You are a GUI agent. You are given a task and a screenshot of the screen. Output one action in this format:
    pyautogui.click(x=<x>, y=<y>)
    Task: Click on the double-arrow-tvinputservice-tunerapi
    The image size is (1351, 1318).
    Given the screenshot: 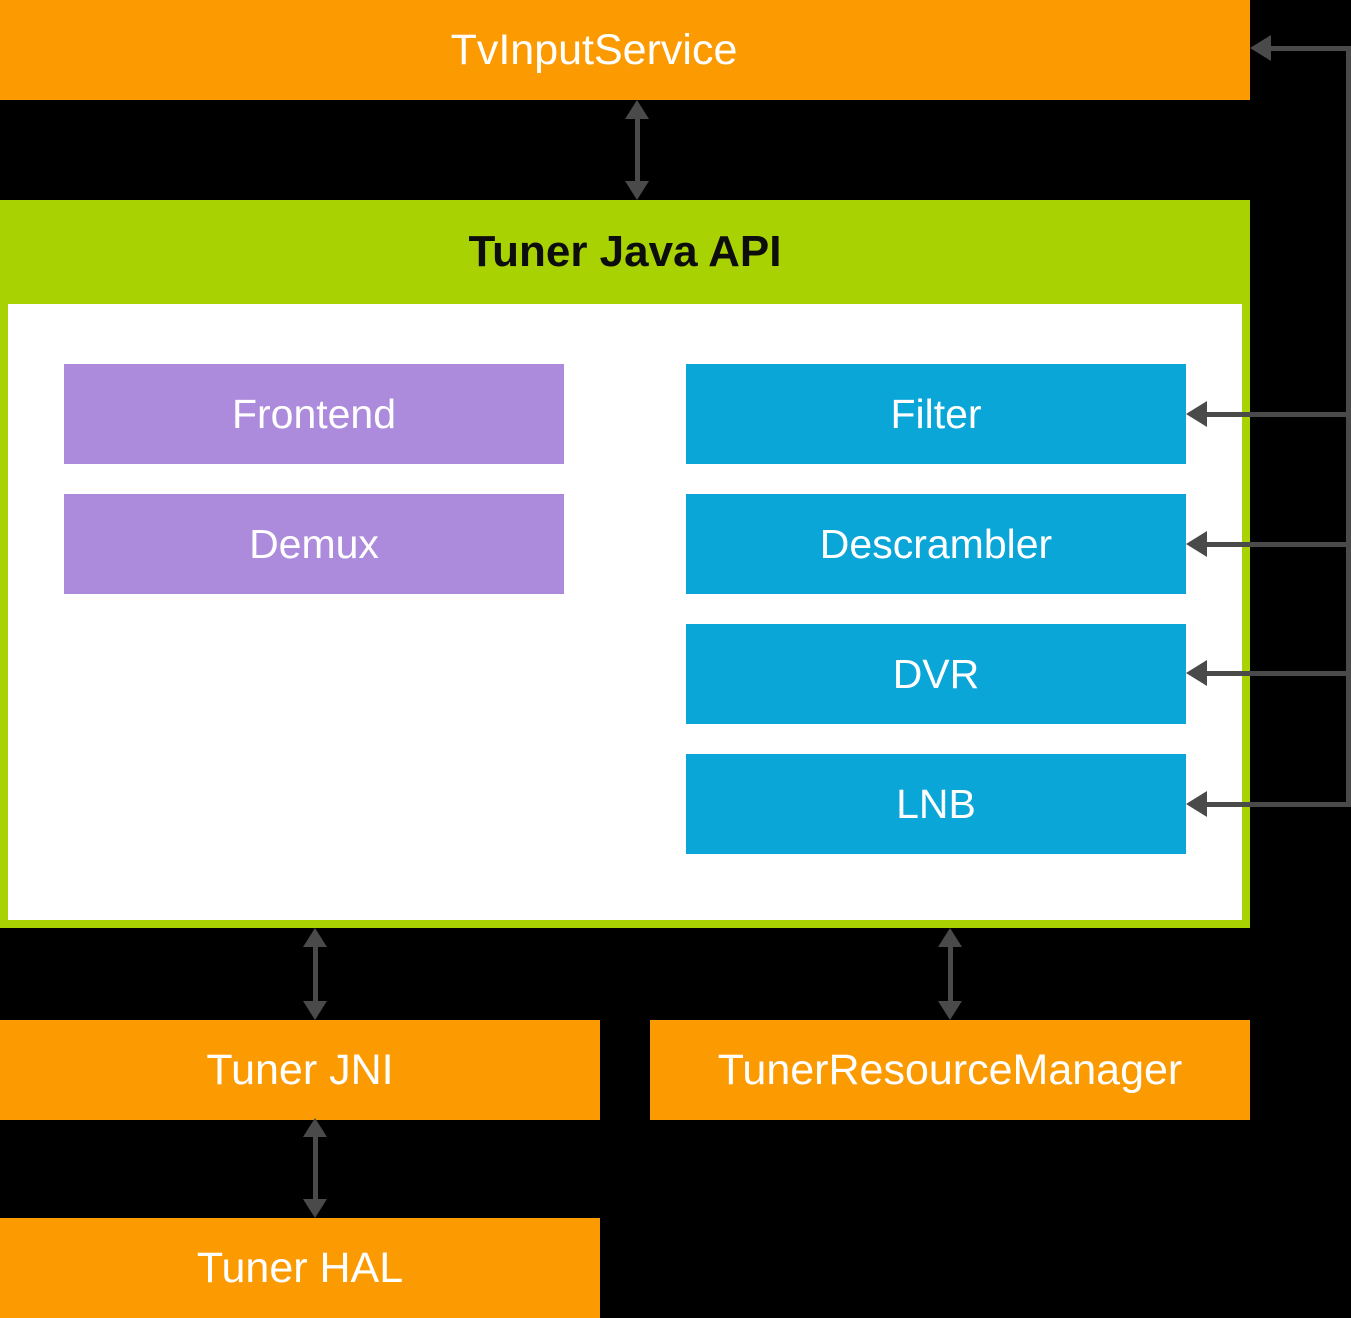 What is the action you would take?
    pyautogui.click(x=637, y=150)
    